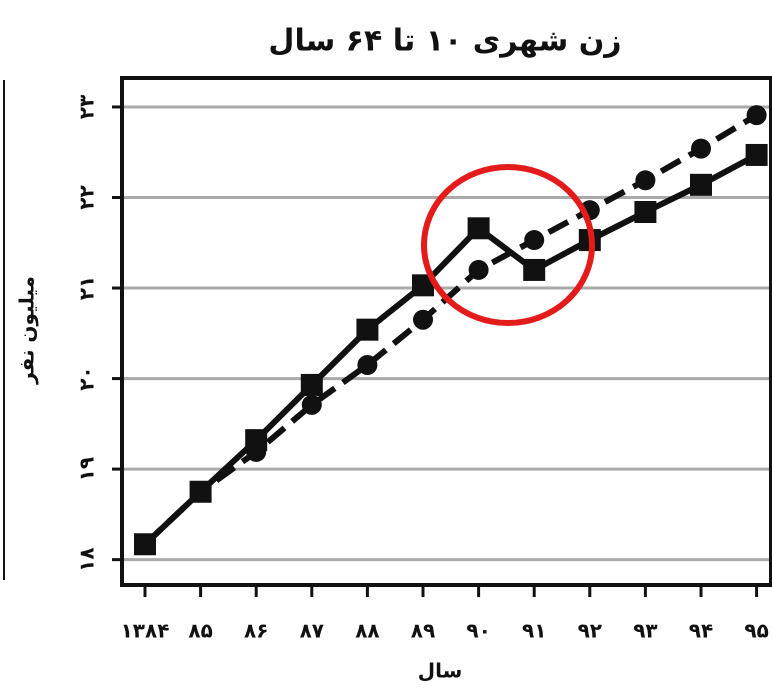 Image resolution: width=772 pixels, height=693 pixels. What do you see at coordinates (440, 671) in the screenshot?
I see `x-axis-label: سال` at bounding box center [440, 671].